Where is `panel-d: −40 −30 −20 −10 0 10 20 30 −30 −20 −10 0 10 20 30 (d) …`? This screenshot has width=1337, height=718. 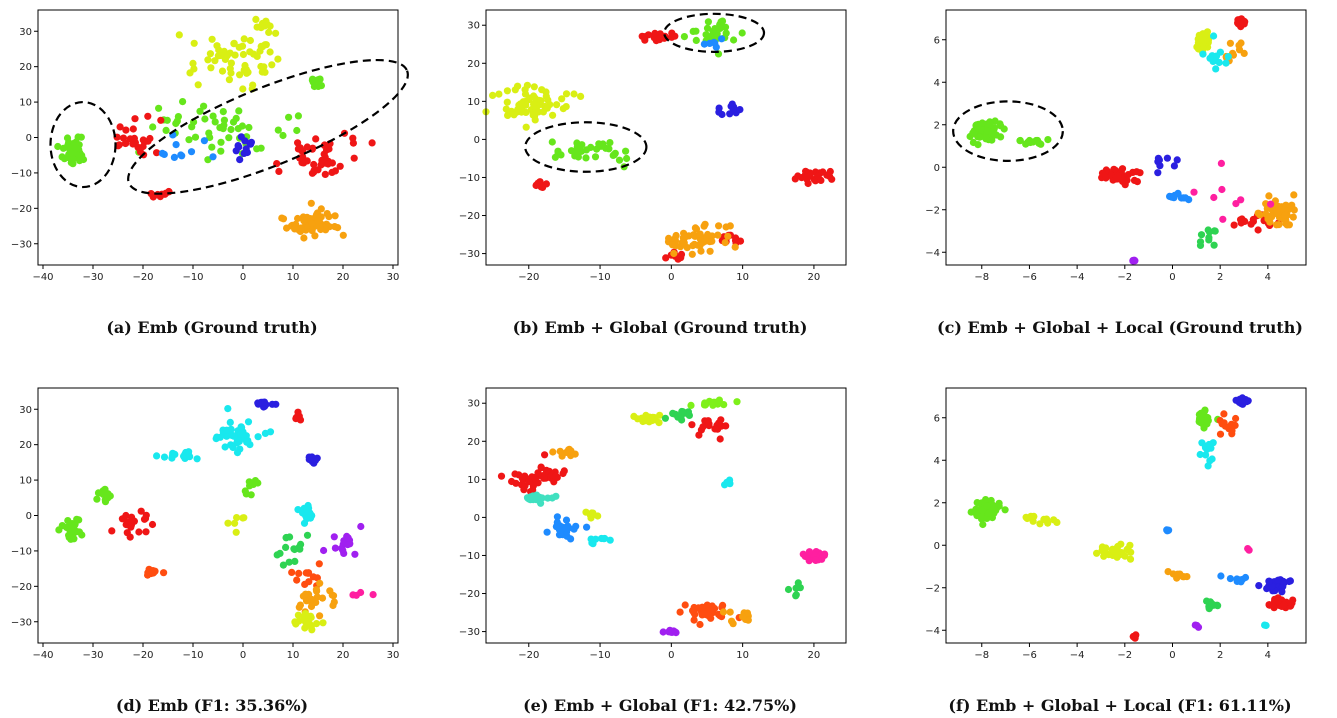 panel-d: −40 −30 −20 −10 0 10 20 30 −30 −20 −10 0 10 20 30 (d) … is located at coordinates (212, 548).